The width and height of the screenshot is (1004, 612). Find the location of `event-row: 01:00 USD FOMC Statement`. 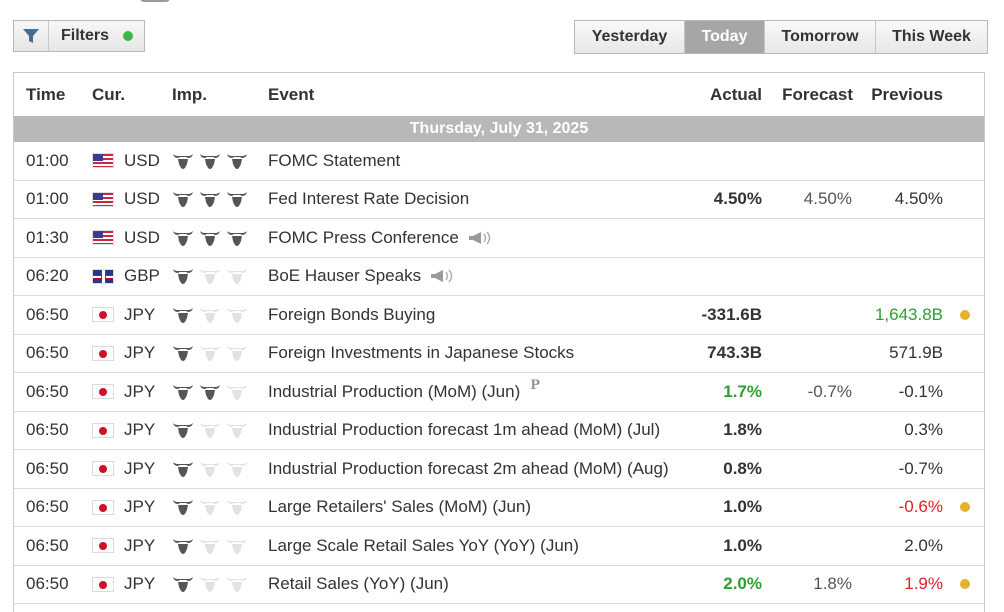

event-row: 01:00 USD FOMC Statement is located at coordinates (499, 161).